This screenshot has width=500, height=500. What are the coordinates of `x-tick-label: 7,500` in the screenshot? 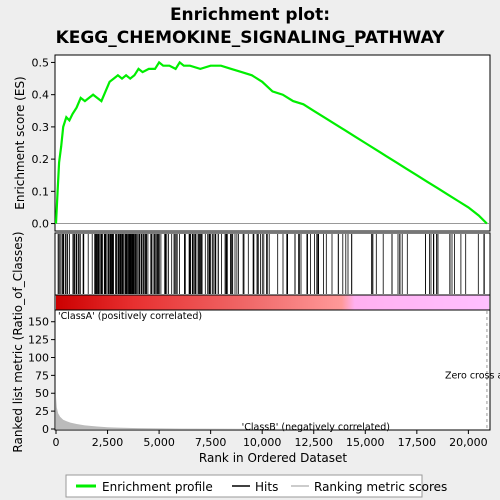 It's located at (211, 442).